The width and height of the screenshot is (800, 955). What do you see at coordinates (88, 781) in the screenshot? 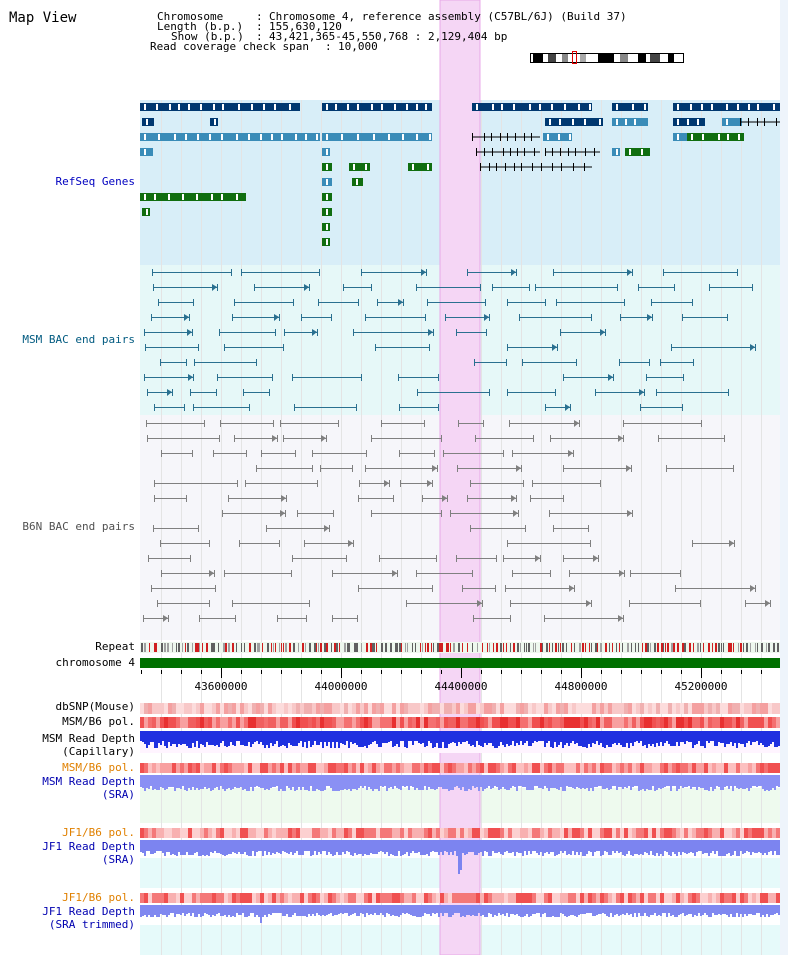
I see `track-label-msm-depth-sra: MSM Read Depth` at bounding box center [88, 781].